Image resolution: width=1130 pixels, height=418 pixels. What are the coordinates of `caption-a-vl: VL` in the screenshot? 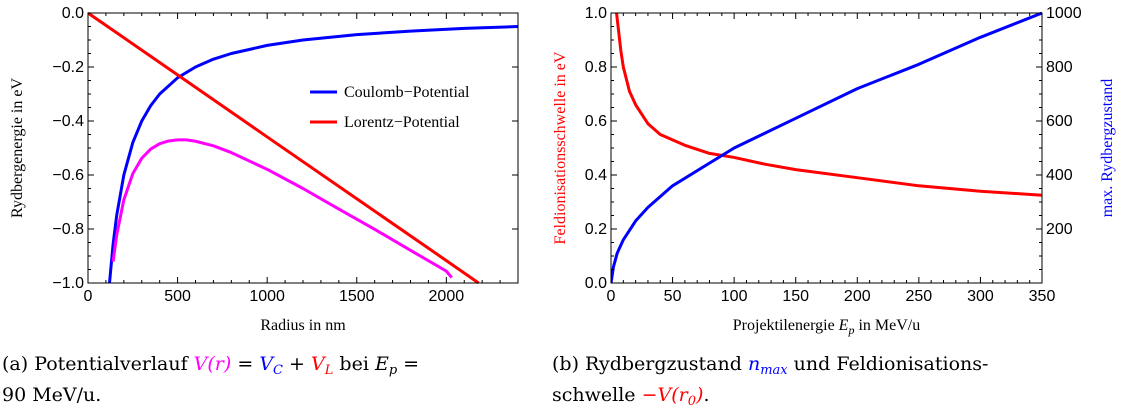 It's located at (322, 365).